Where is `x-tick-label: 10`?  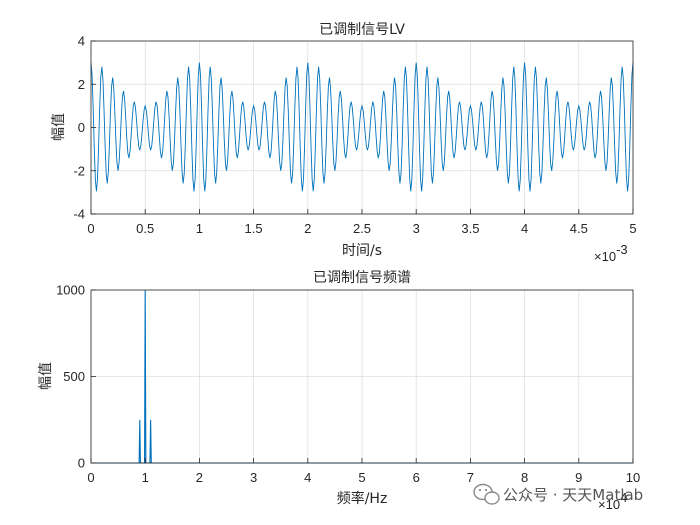 x-tick-label: 10 is located at coordinates (633, 477).